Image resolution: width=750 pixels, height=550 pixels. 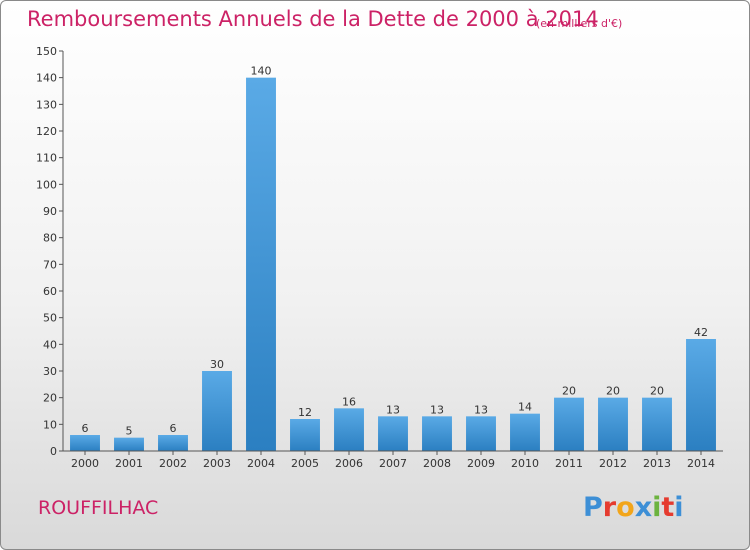 What do you see at coordinates (53, 451) in the screenshot?
I see `y-tick-label: 0` at bounding box center [53, 451].